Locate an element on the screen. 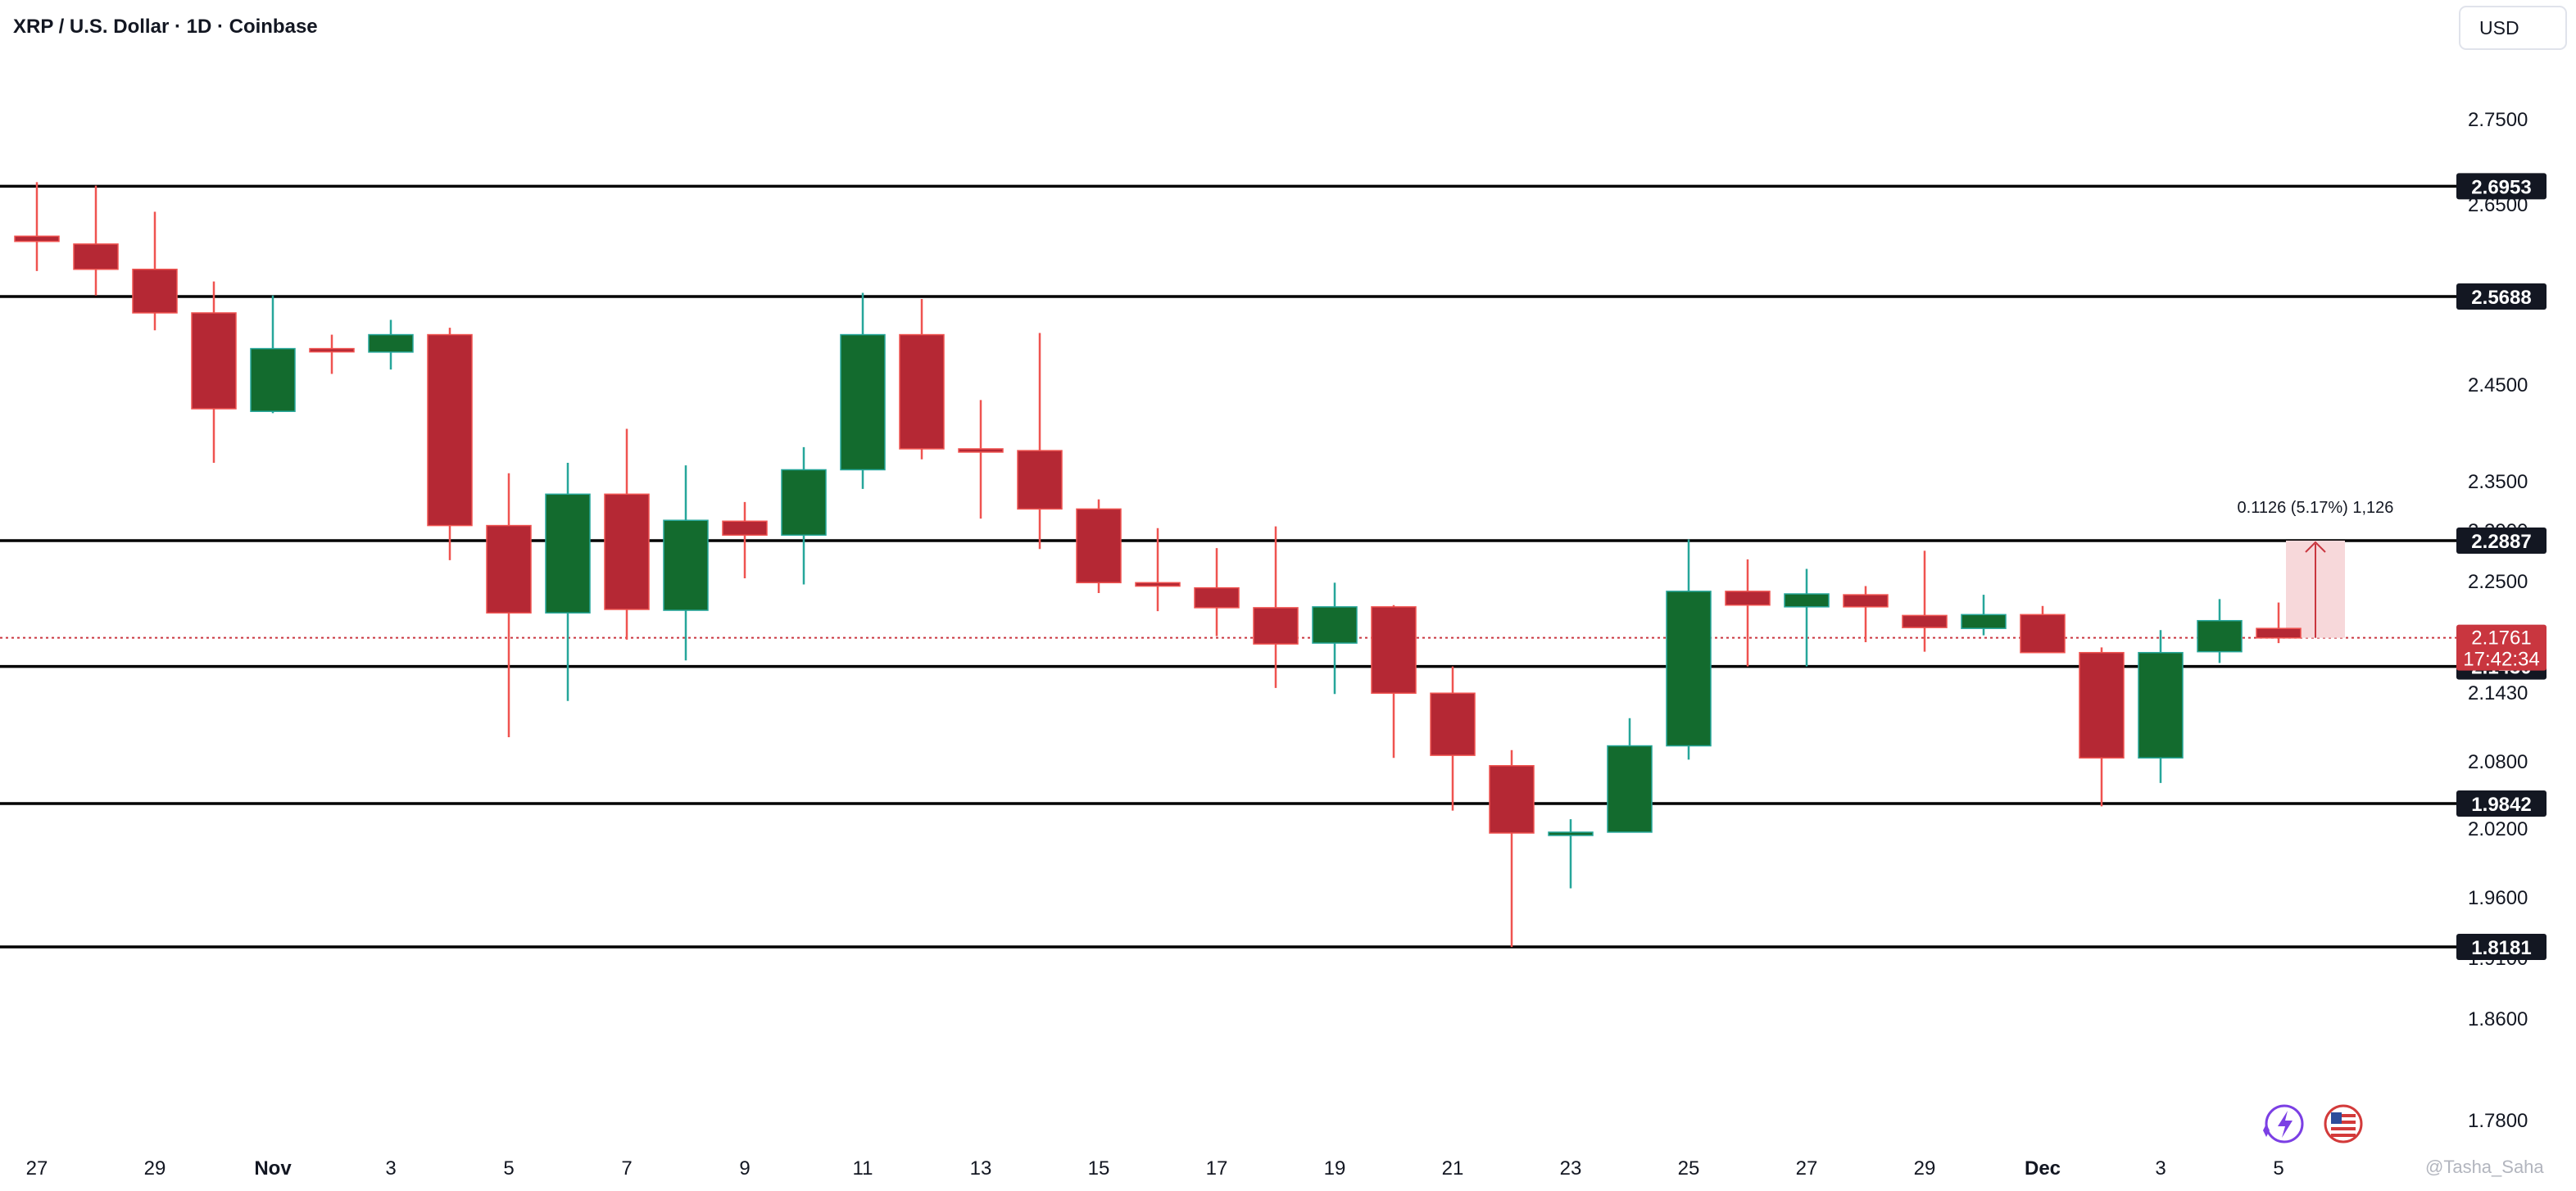 The image size is (2576, 1191). y-tick-label: 2.3500 is located at coordinates (2498, 482).